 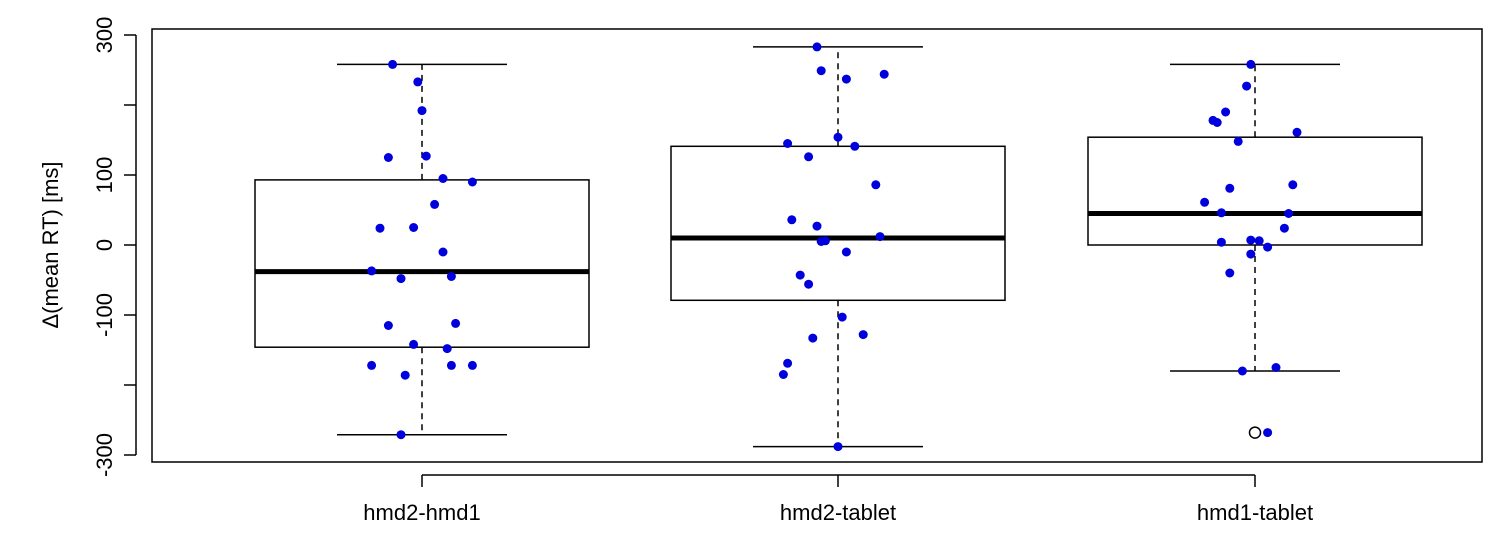 What do you see at coordinates (50, 244) in the screenshot?
I see `y-axis-label: Δ(mean RT) [ms]` at bounding box center [50, 244].